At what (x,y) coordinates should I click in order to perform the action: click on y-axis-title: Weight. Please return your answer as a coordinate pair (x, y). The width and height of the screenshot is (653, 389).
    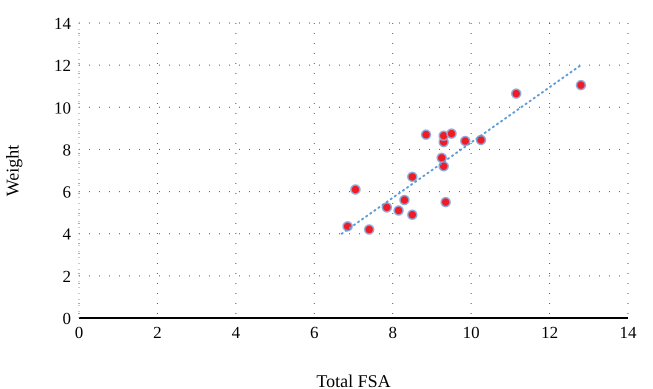
    Looking at the image, I should click on (12, 170).